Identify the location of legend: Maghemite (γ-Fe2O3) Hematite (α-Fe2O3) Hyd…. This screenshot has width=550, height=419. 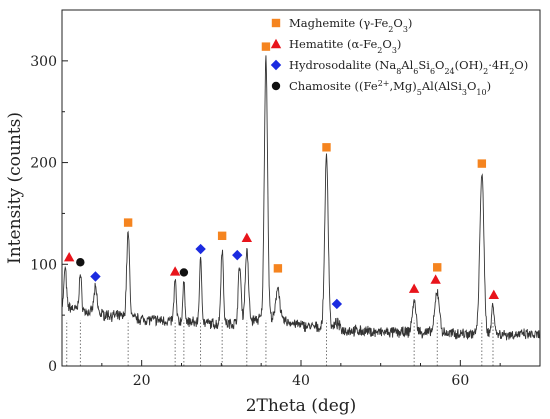
(399, 56).